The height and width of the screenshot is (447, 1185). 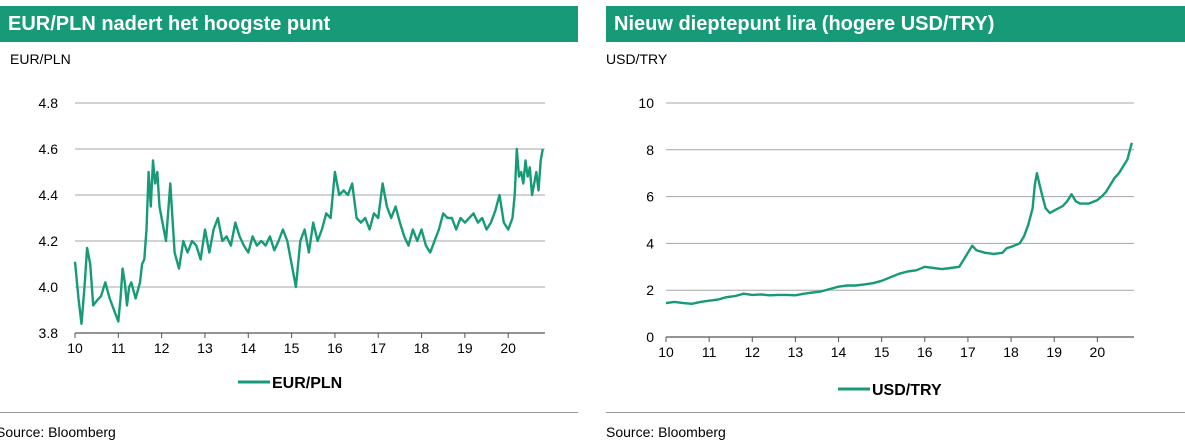 What do you see at coordinates (895, 24) in the screenshot?
I see `chart-title: Nieuw dieptepunt lira (hogere USD/TRY)` at bounding box center [895, 24].